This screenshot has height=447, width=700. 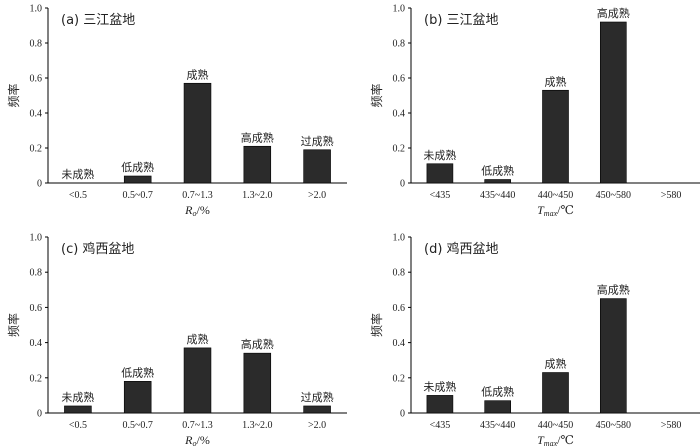 I want to click on chart-d-title: (d) 鸡西盆地, so click(x=461, y=249).